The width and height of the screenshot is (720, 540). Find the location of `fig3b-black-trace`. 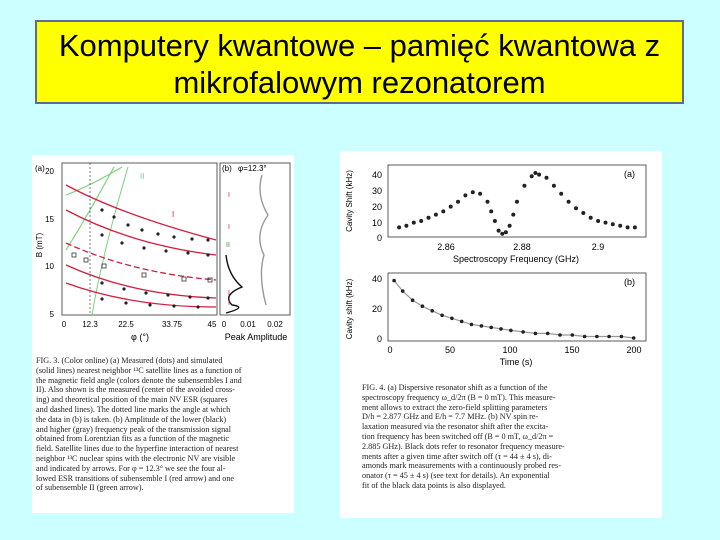

fig3b-black-trace is located at coordinates (234, 284).